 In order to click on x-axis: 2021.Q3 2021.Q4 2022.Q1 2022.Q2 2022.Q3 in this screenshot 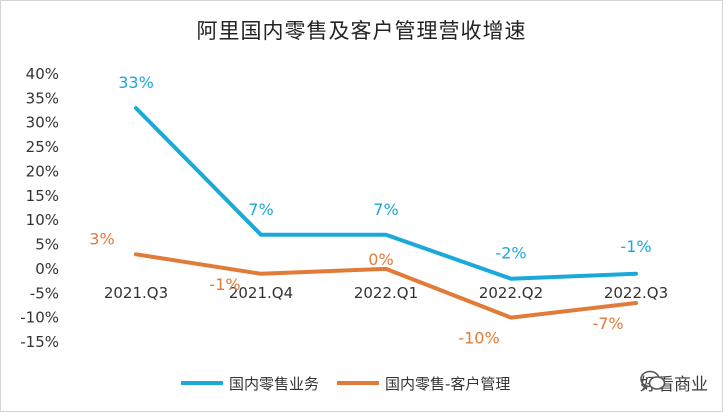, I will do `click(386, 293)`.